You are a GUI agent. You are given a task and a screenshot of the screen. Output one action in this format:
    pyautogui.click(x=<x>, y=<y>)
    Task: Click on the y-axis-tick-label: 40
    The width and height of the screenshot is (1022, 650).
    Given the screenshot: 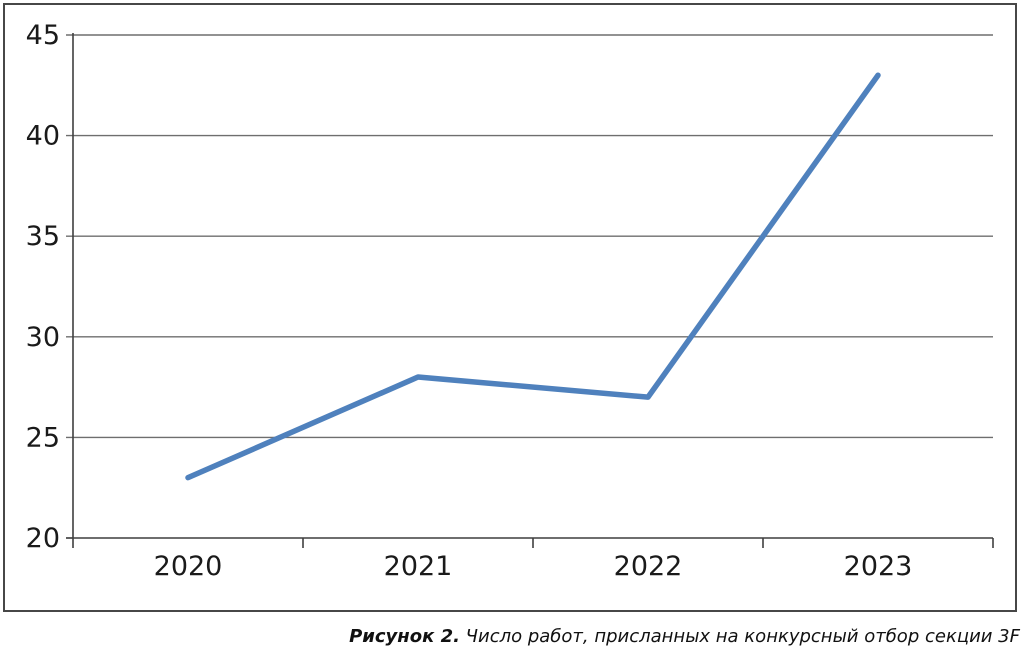 What is the action you would take?
    pyautogui.click(x=43, y=136)
    